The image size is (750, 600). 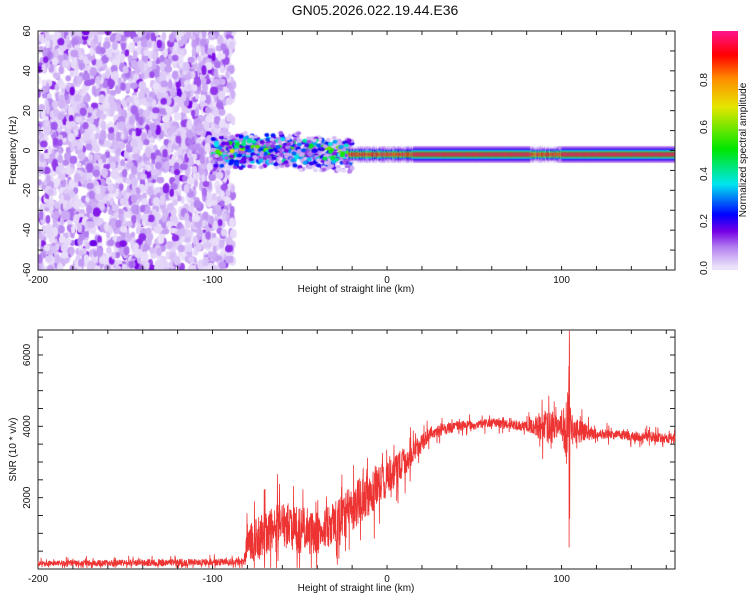 I want to click on y-tick-label: 40, so click(x=27, y=71).